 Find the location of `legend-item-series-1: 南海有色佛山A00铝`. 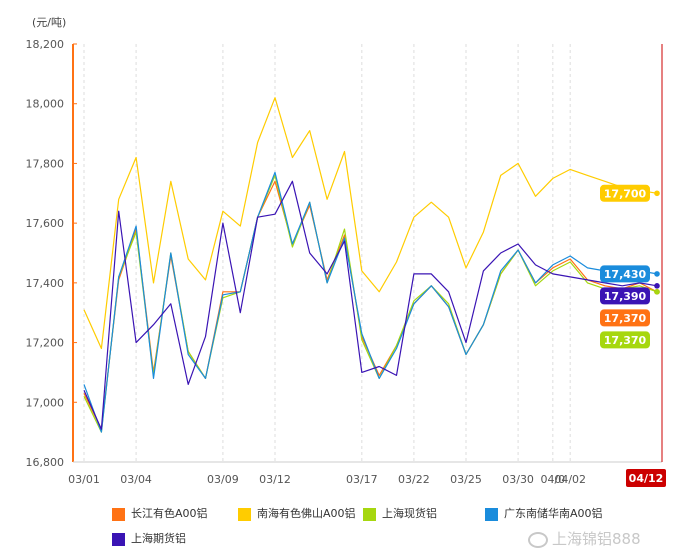

legend-item-series-1: 南海有色佛山A00铝 is located at coordinates (297, 514).